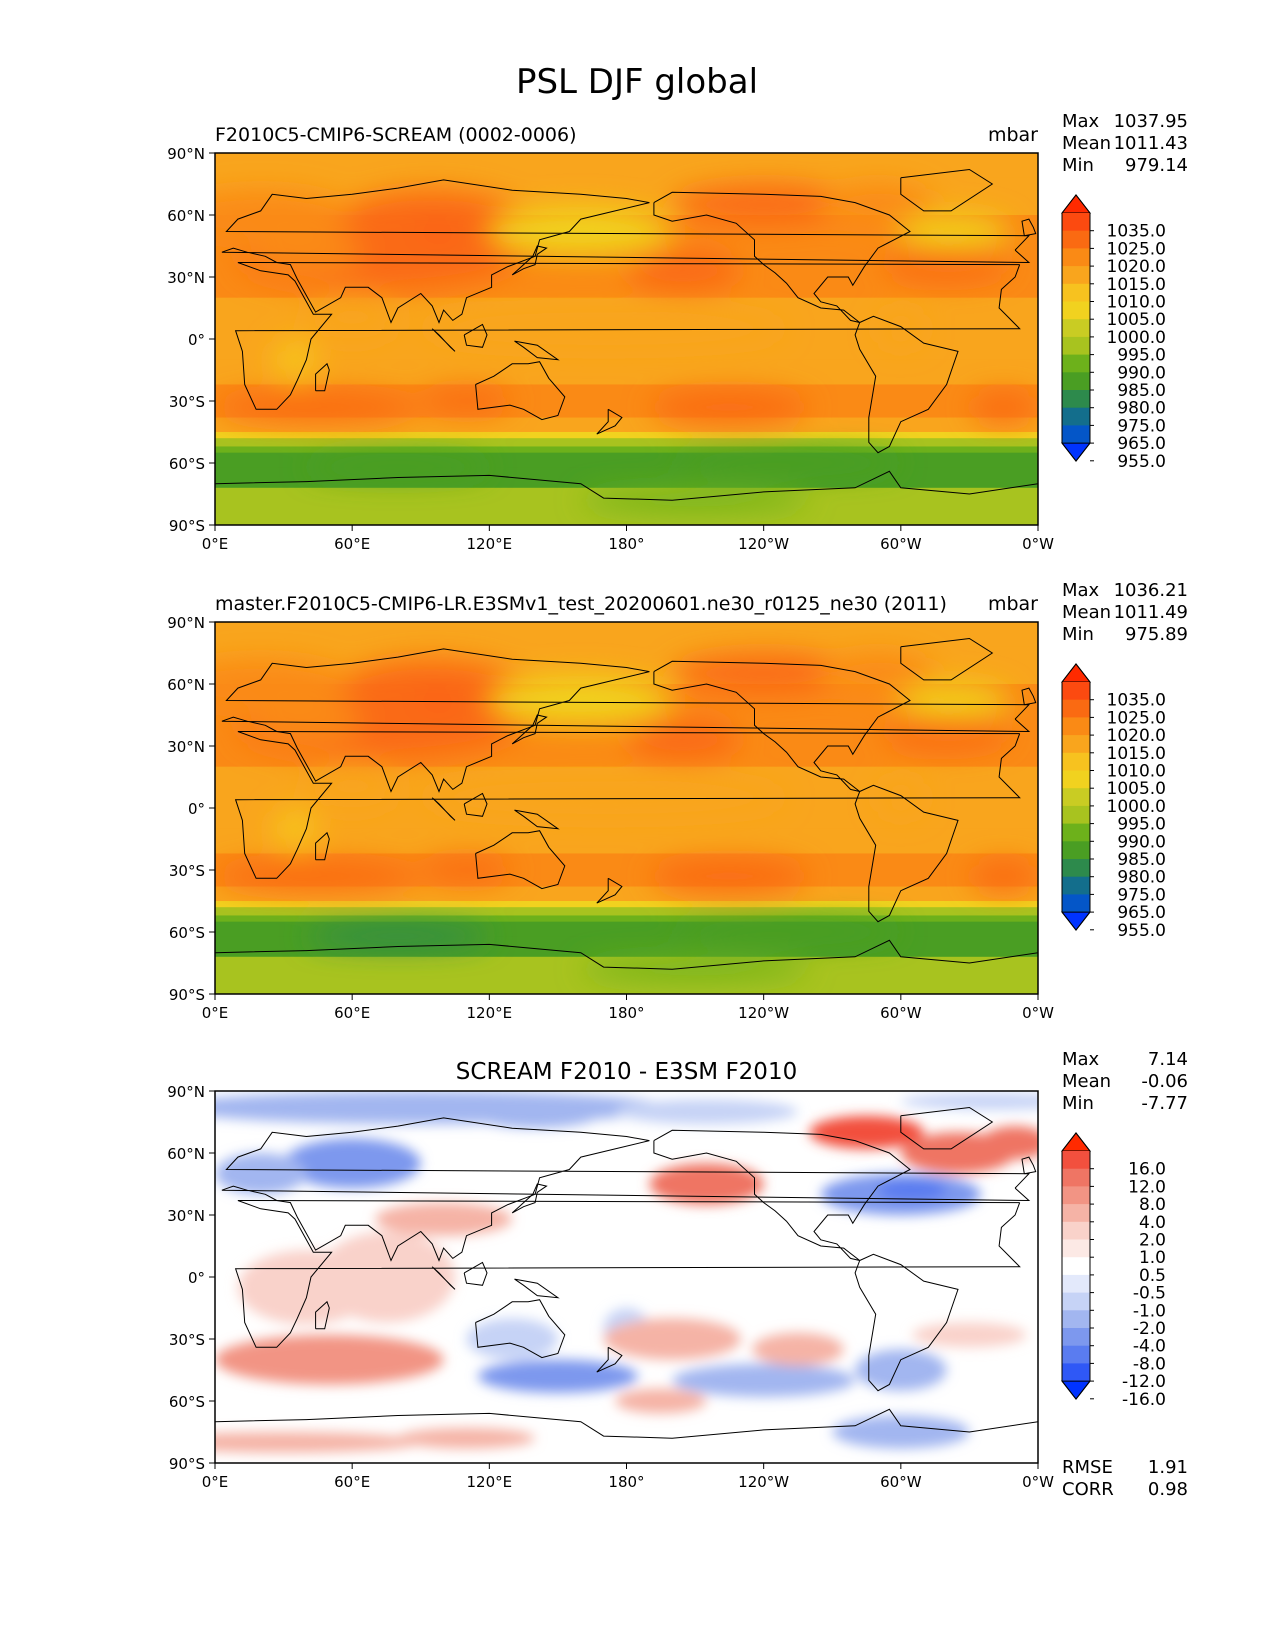 The height and width of the screenshot is (1650, 1275). I want to click on lat-tick-label: 30°N, so click(186, 278).